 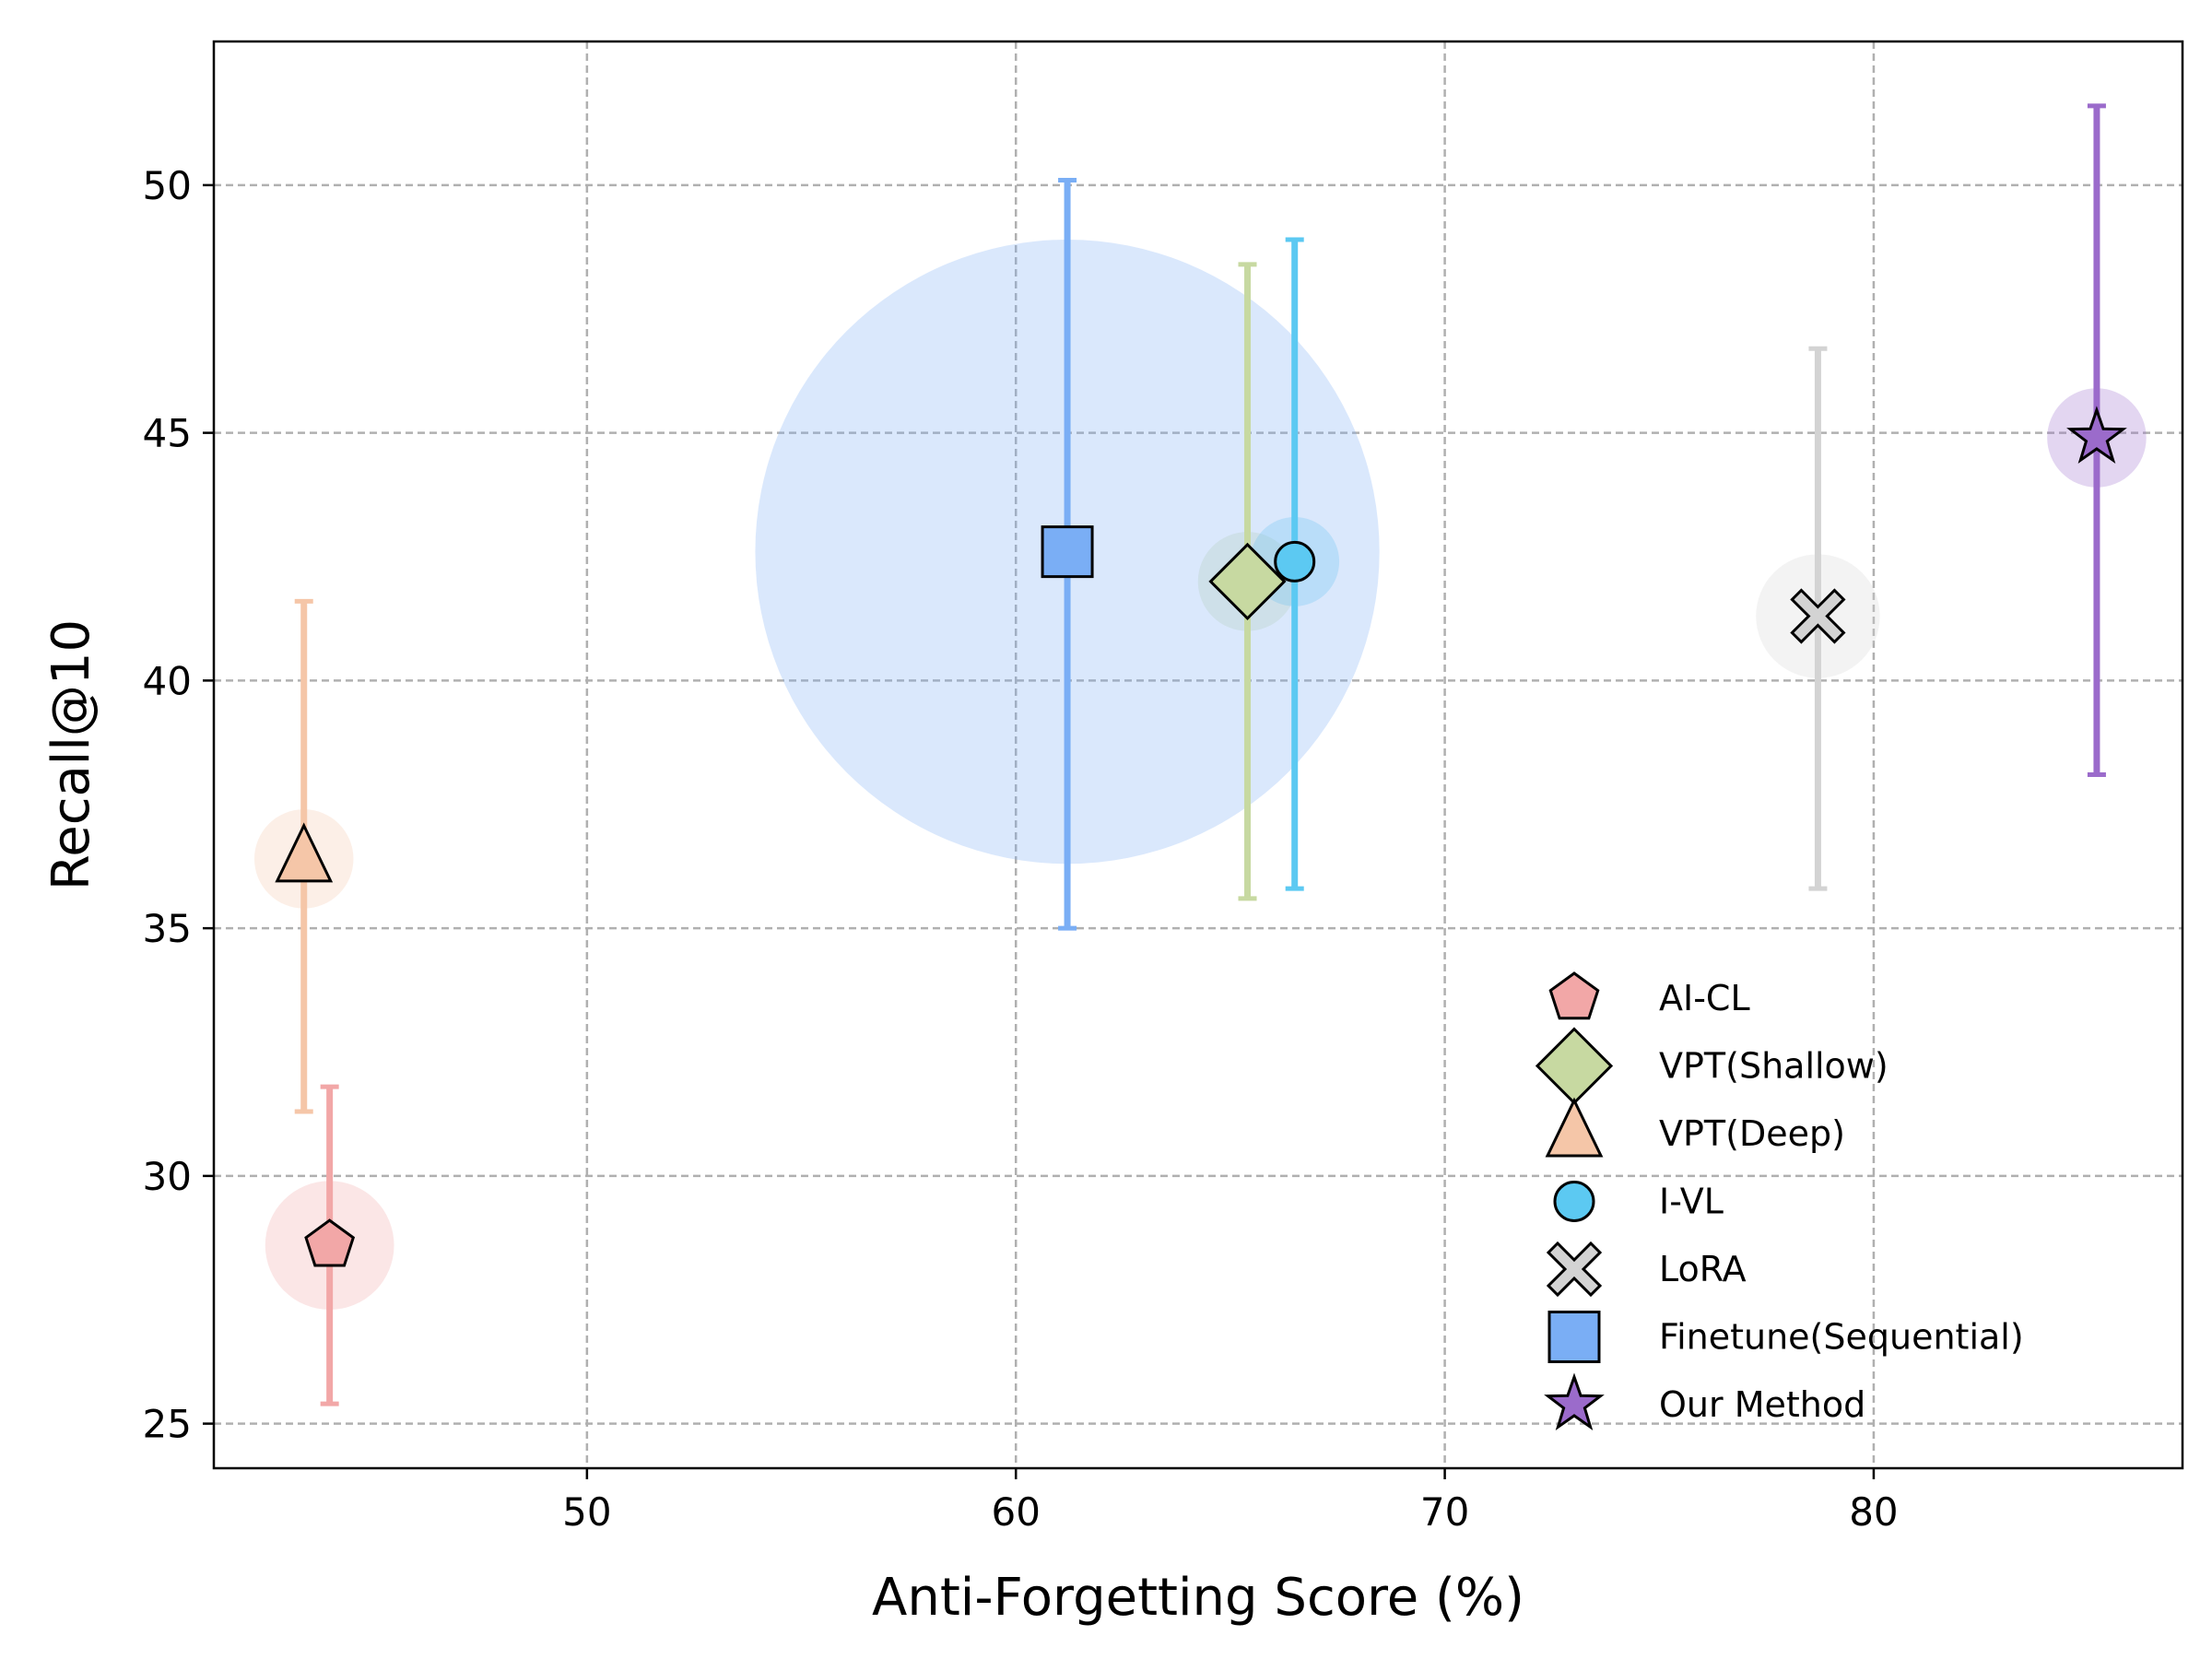 I want to click on legend-label: Our Method, so click(x=1762, y=1404).